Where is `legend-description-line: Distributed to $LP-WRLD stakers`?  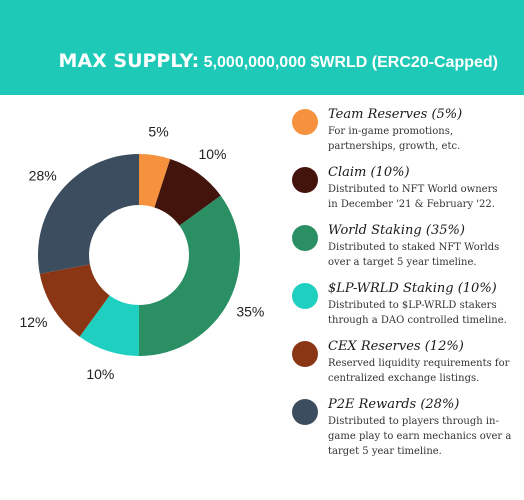
legend-description-line: Distributed to $LP-WRLD stakers is located at coordinates (412, 305).